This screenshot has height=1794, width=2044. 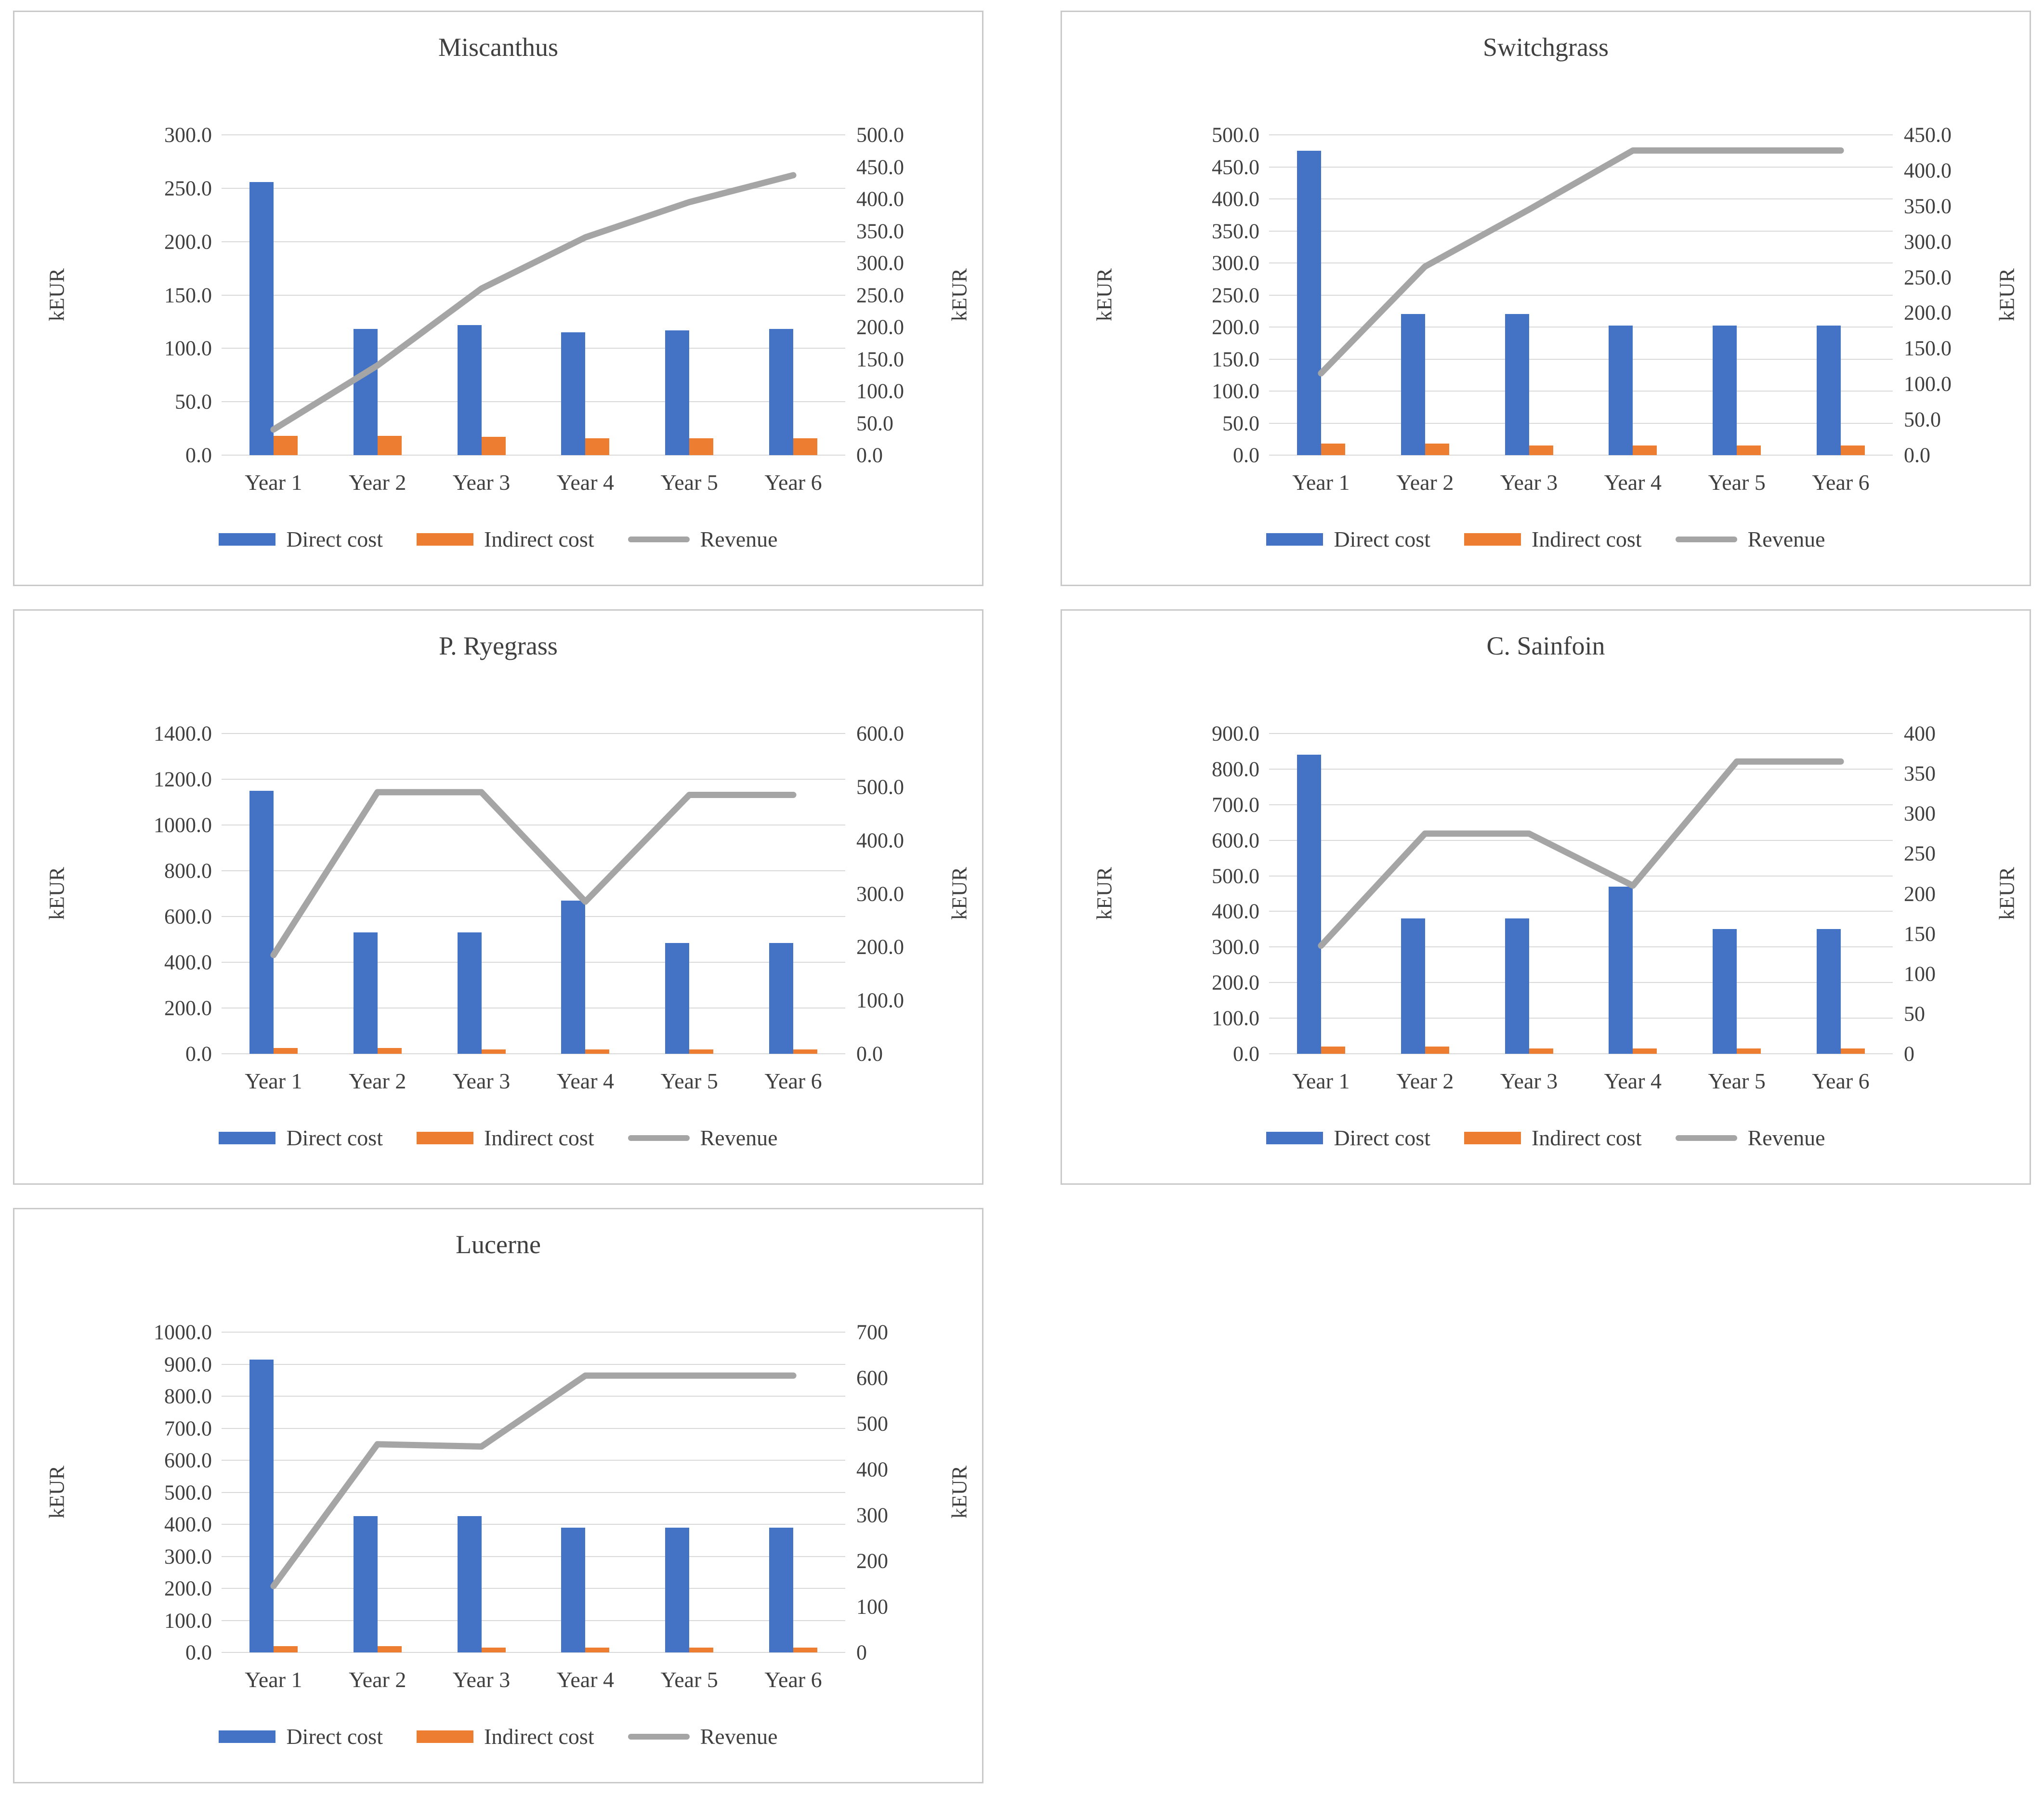 I want to click on legend-label-direct-cost: Direct cost, so click(x=334, y=1138).